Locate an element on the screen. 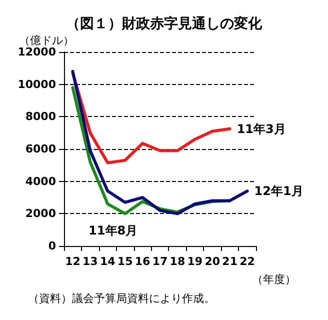  chart-title: （図１）財政赤字見通しの変化 is located at coordinates (164, 23).